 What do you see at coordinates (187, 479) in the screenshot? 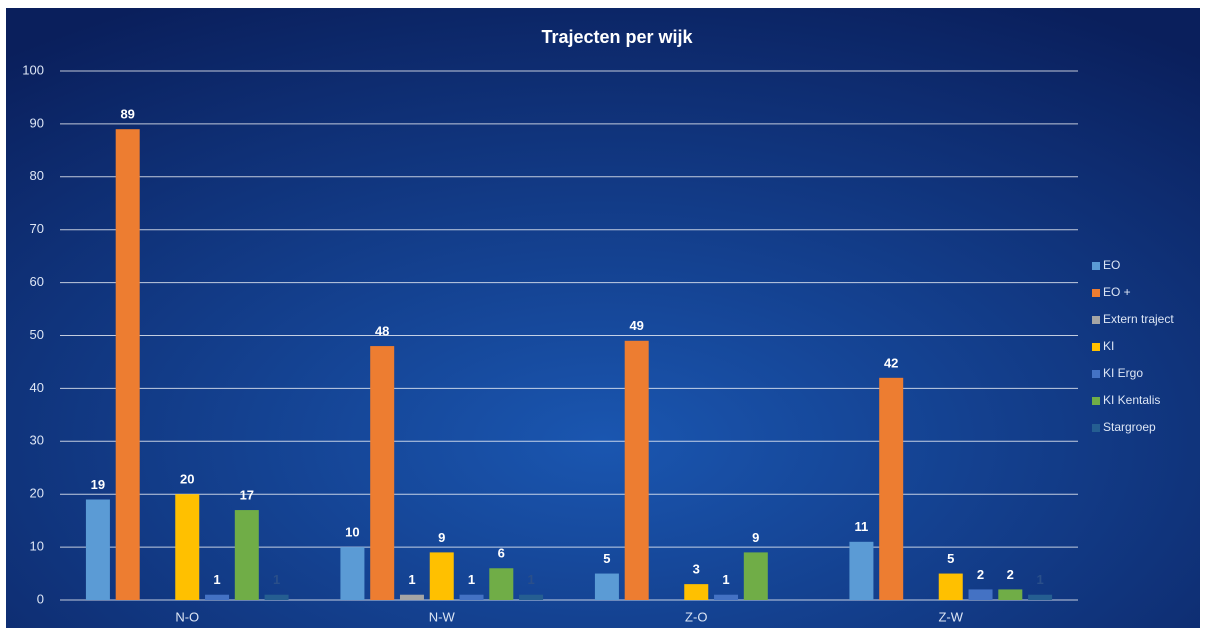
I see `data-label: 20` at bounding box center [187, 479].